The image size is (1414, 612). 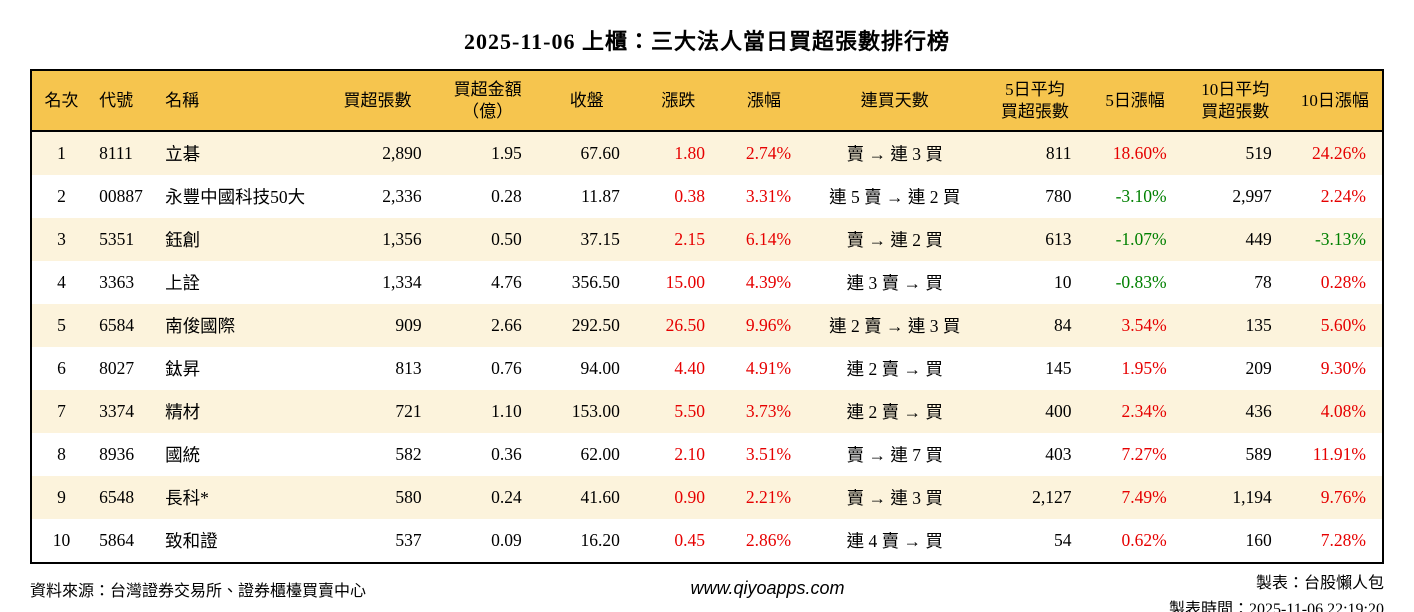 What do you see at coordinates (61, 497) in the screenshot?
I see `cell-rank: 9` at bounding box center [61, 497].